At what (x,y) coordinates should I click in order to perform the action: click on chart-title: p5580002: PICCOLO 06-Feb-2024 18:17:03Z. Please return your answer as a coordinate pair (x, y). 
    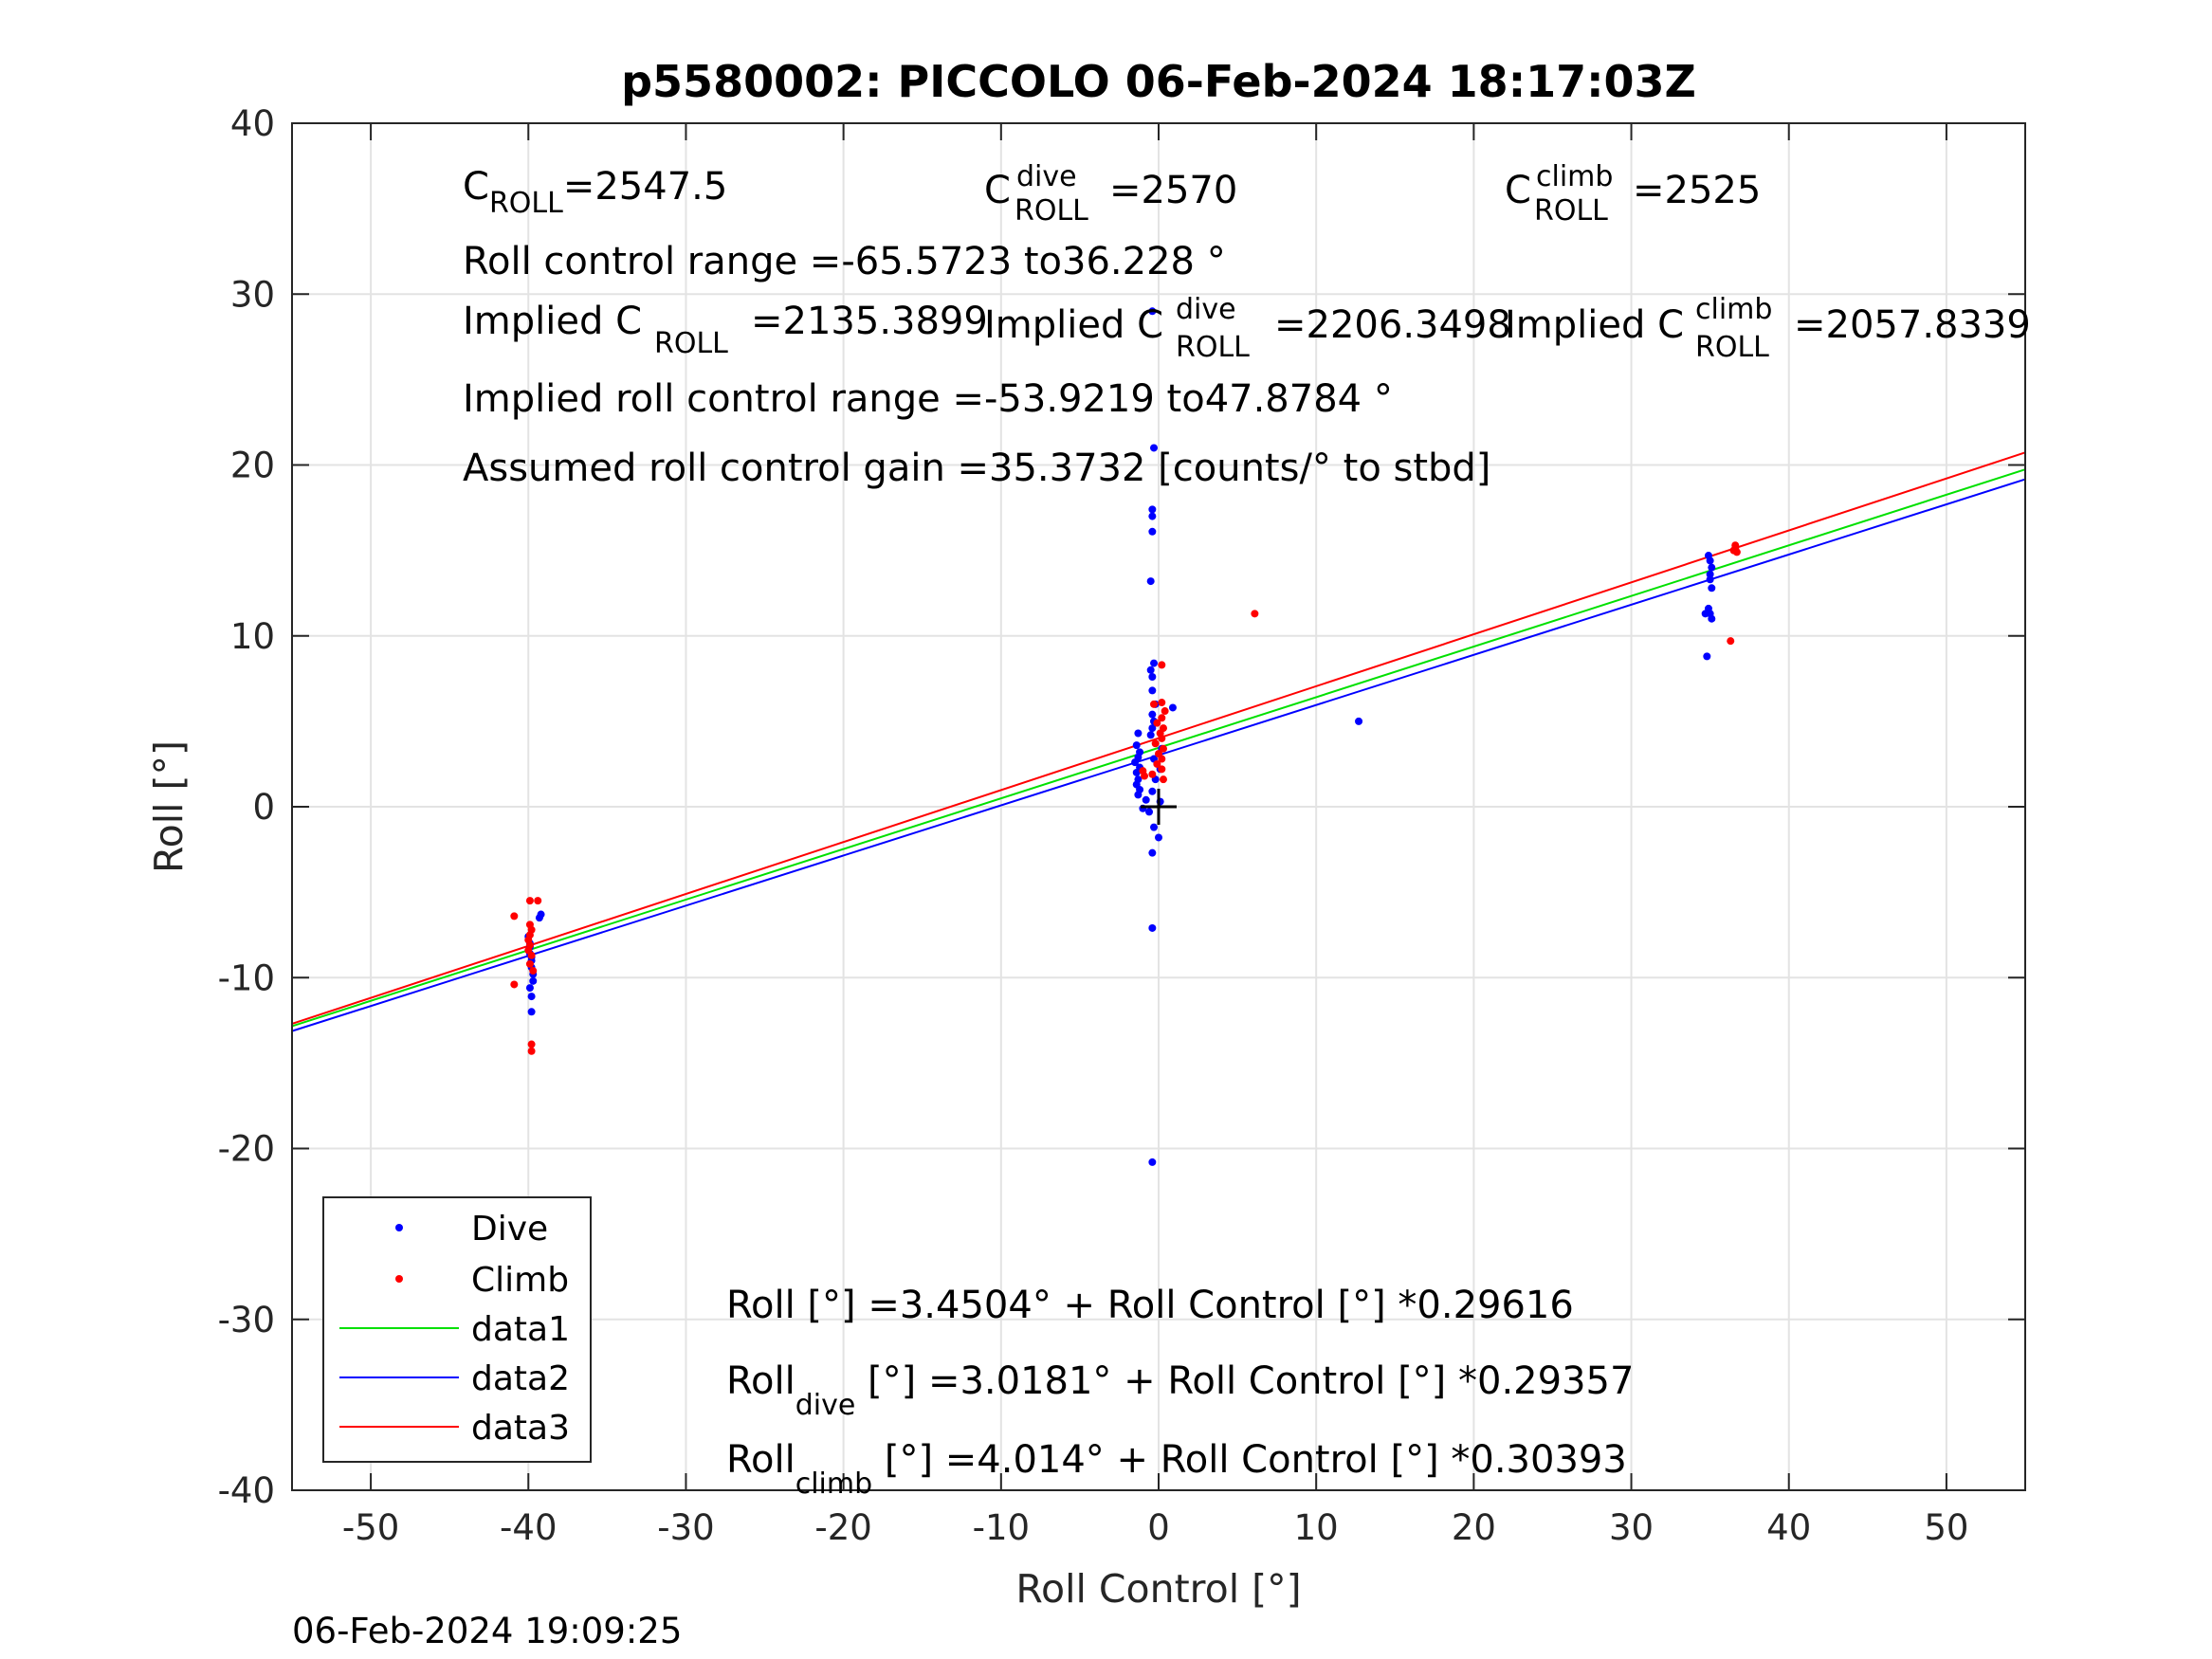
    Looking at the image, I should click on (1158, 81).